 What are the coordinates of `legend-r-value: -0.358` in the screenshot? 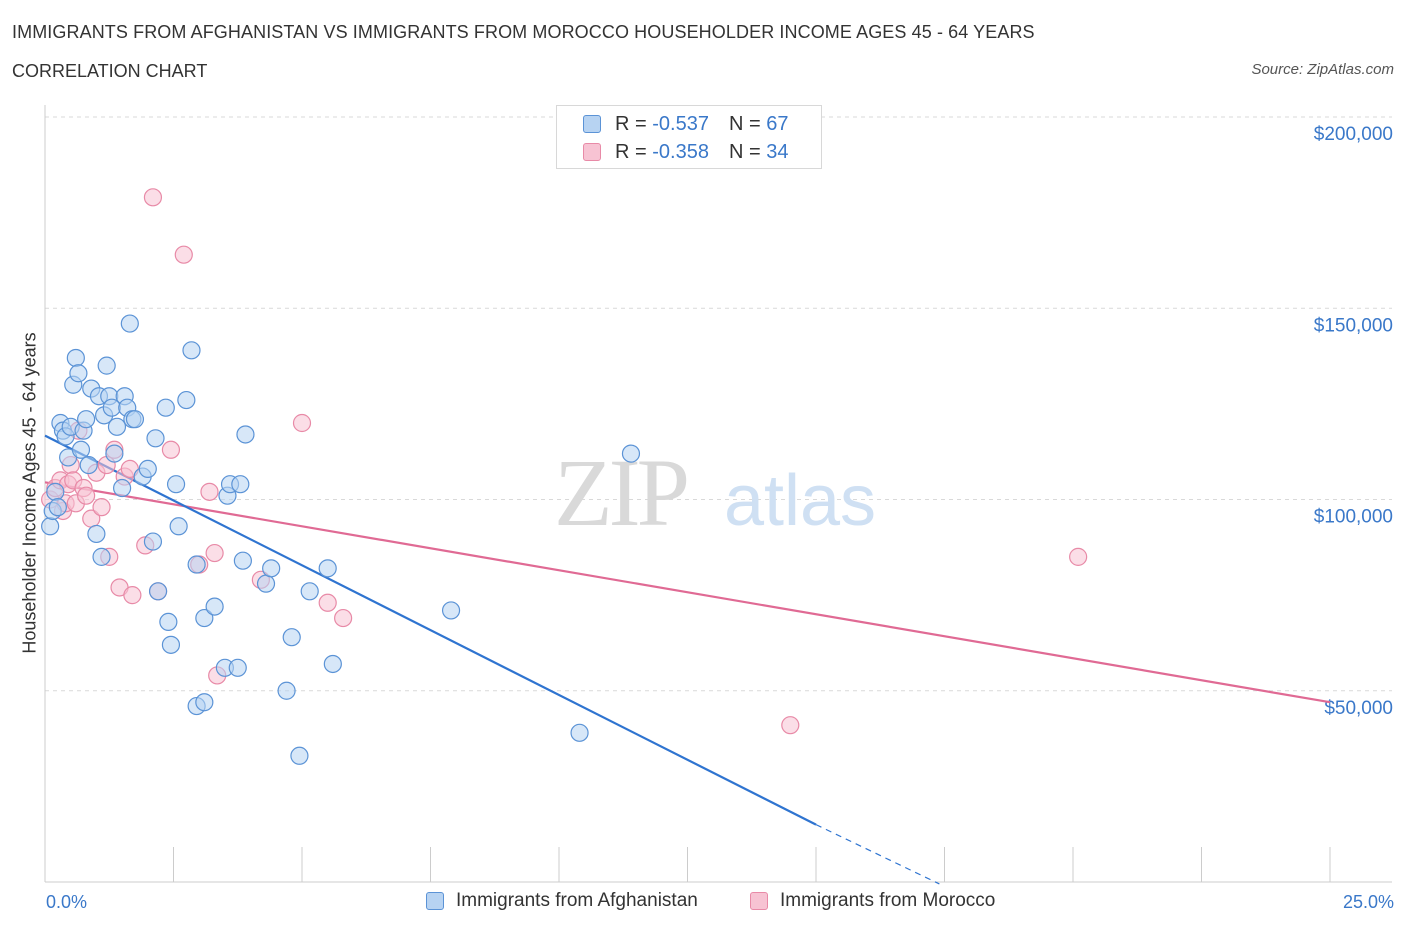 It's located at (680, 151).